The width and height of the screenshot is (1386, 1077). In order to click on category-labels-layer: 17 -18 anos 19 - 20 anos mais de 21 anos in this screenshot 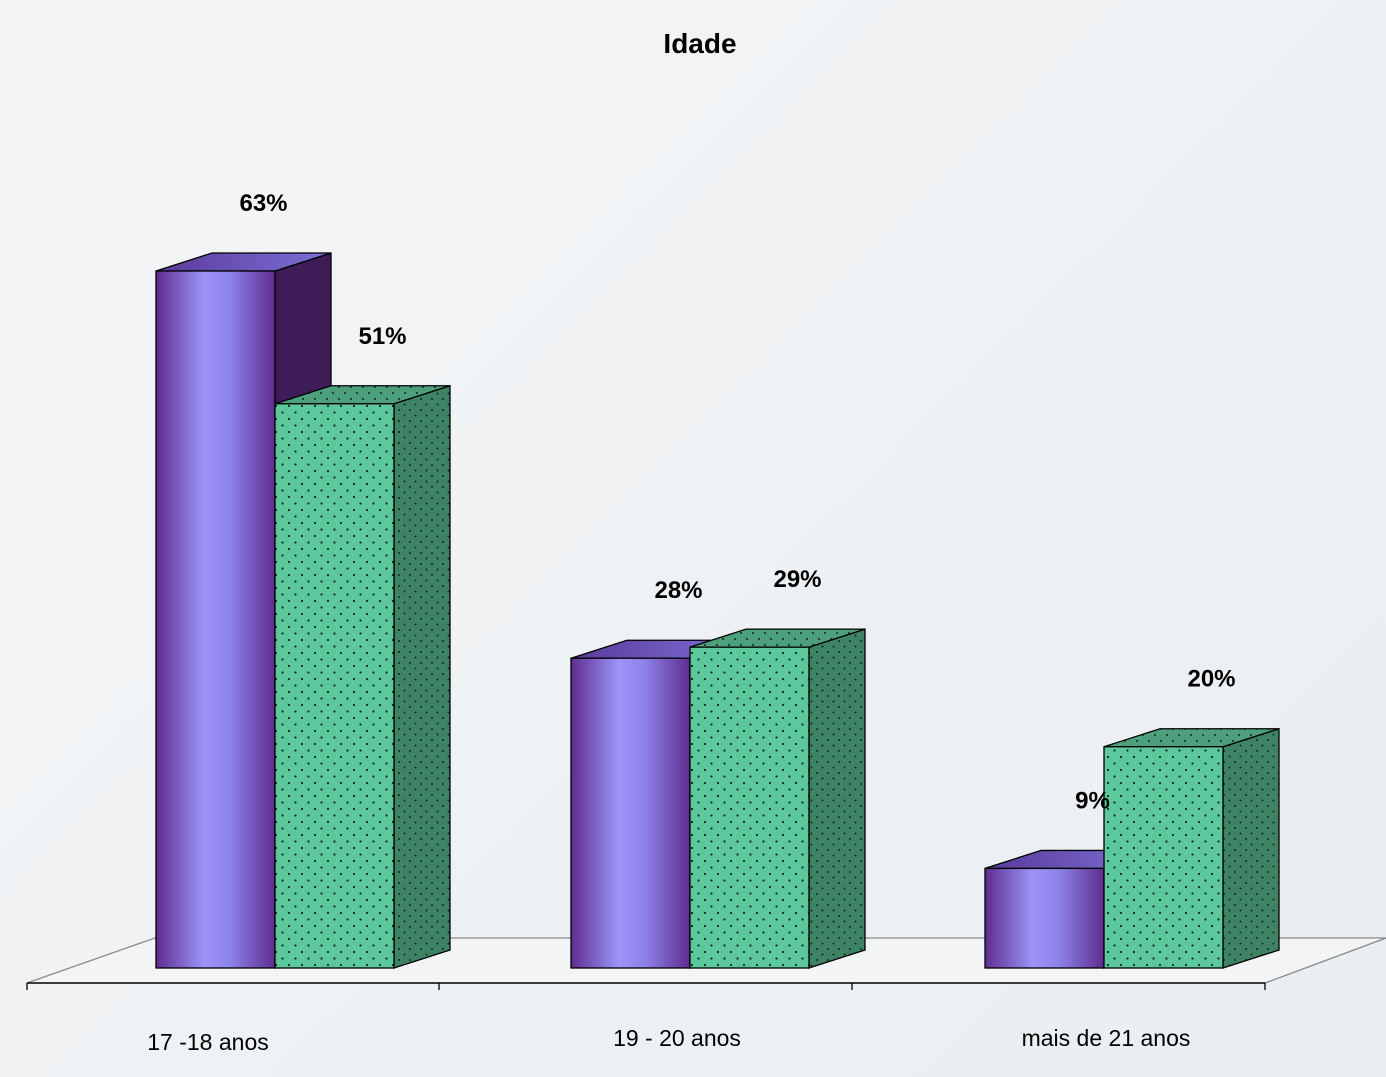, I will do `click(668, 1040)`.